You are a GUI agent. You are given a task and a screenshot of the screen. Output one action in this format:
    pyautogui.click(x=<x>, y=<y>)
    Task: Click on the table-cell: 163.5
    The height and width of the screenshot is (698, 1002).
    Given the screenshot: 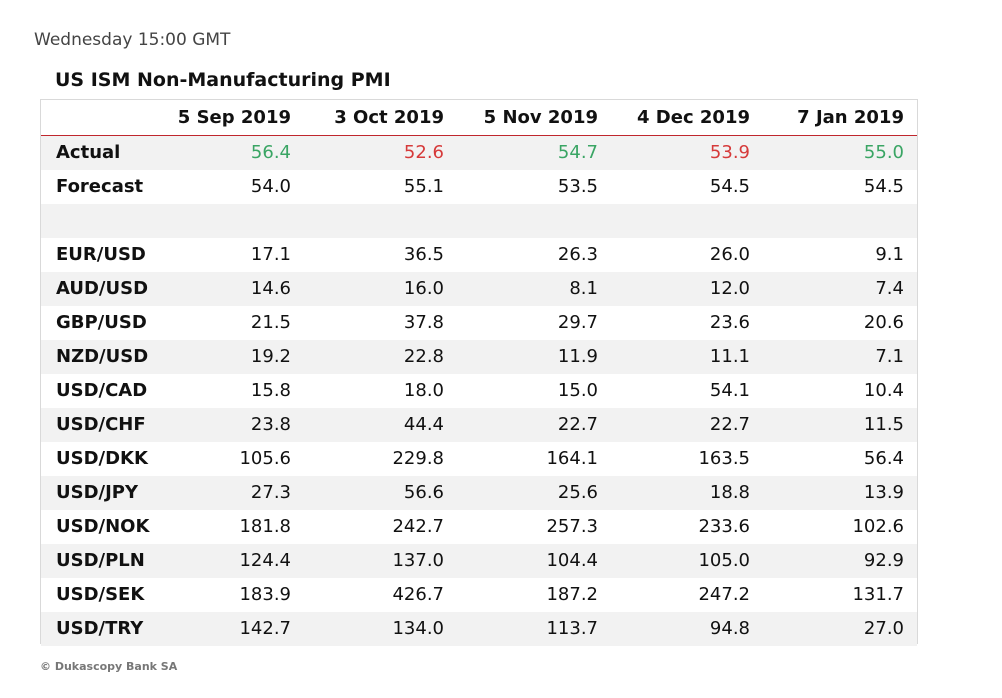 What is the action you would take?
    pyautogui.click(x=724, y=458)
    